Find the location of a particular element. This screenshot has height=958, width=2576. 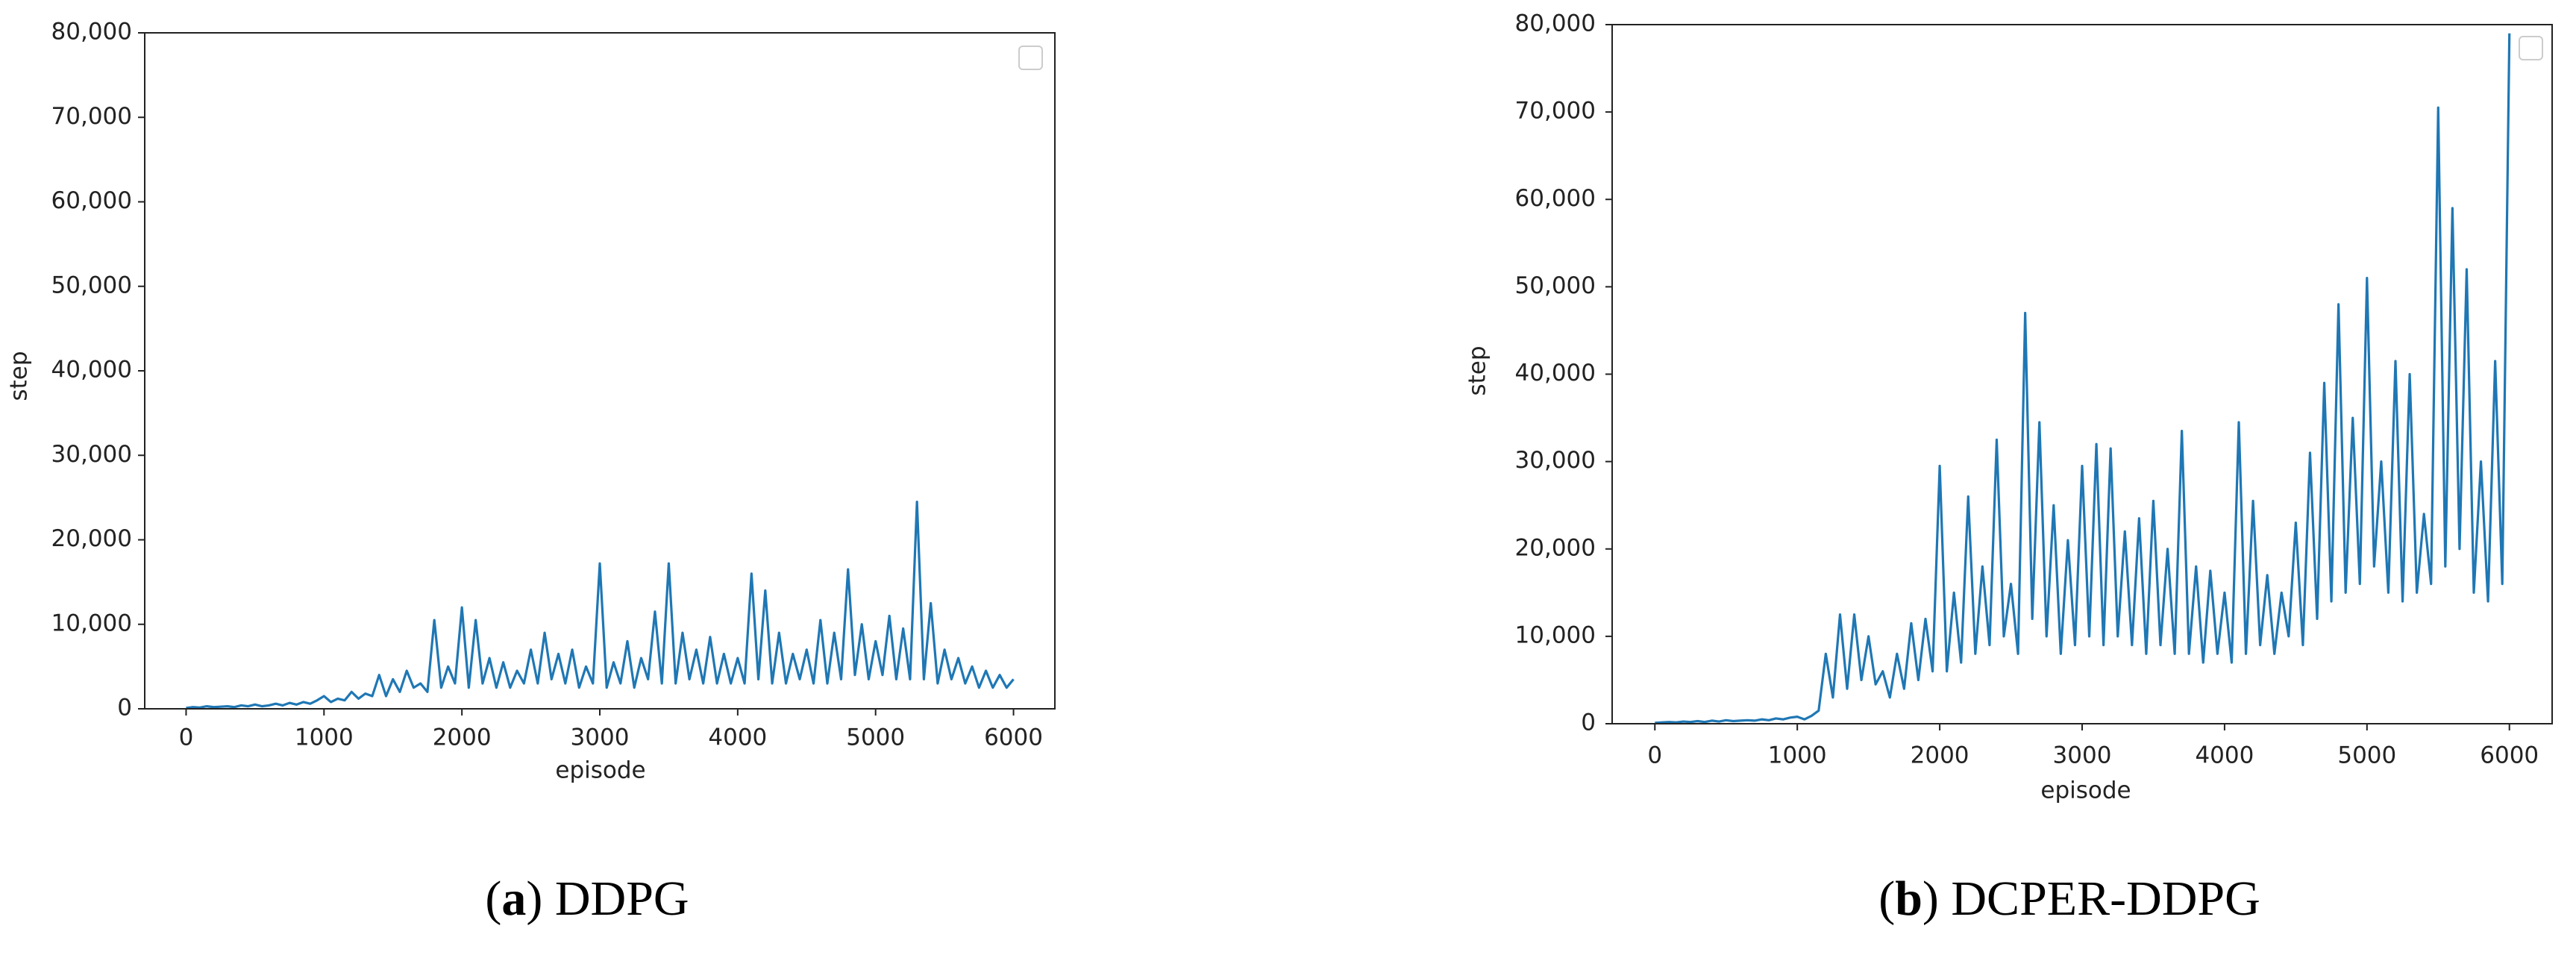

caption-part: ) DCPER-DDPG is located at coordinates (2091, 898).